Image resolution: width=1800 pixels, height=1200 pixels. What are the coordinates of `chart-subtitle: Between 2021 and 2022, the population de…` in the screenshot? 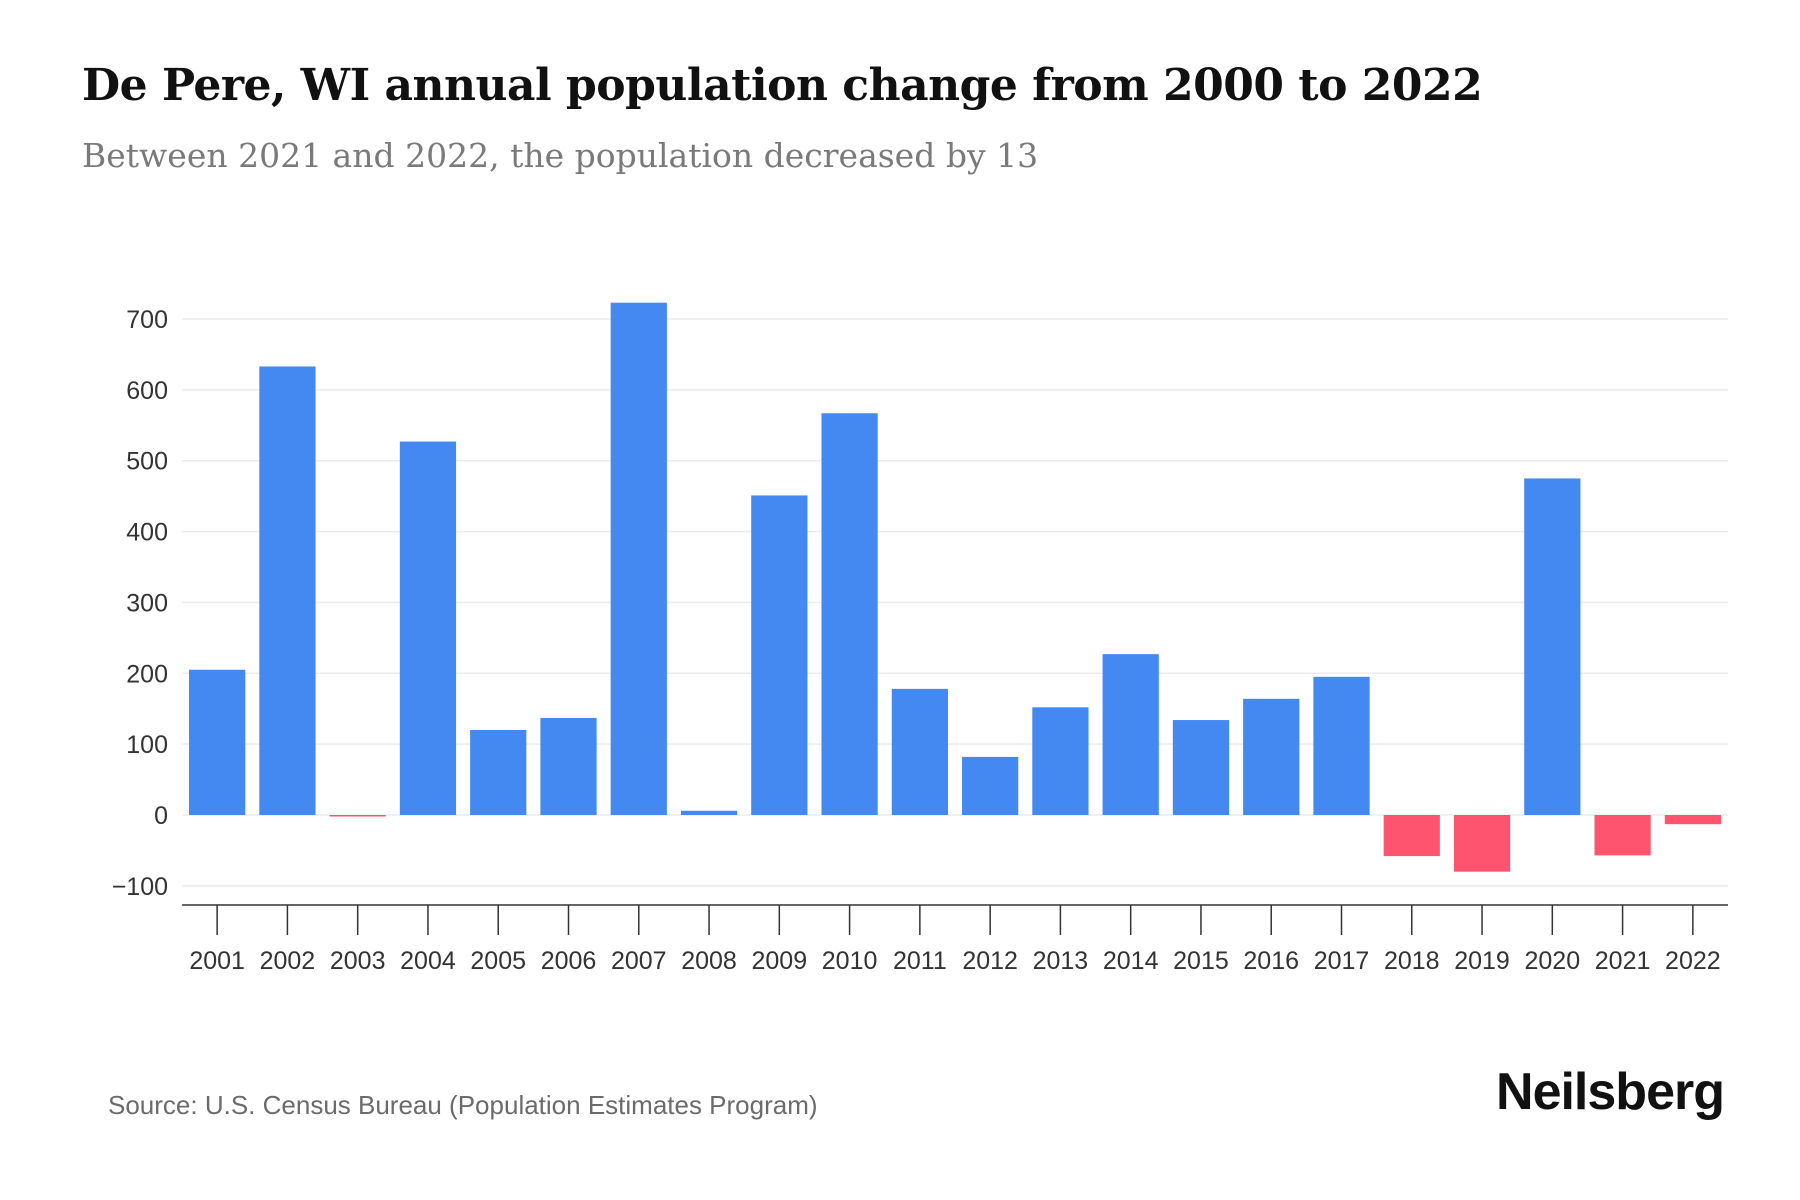 It's located at (560, 155).